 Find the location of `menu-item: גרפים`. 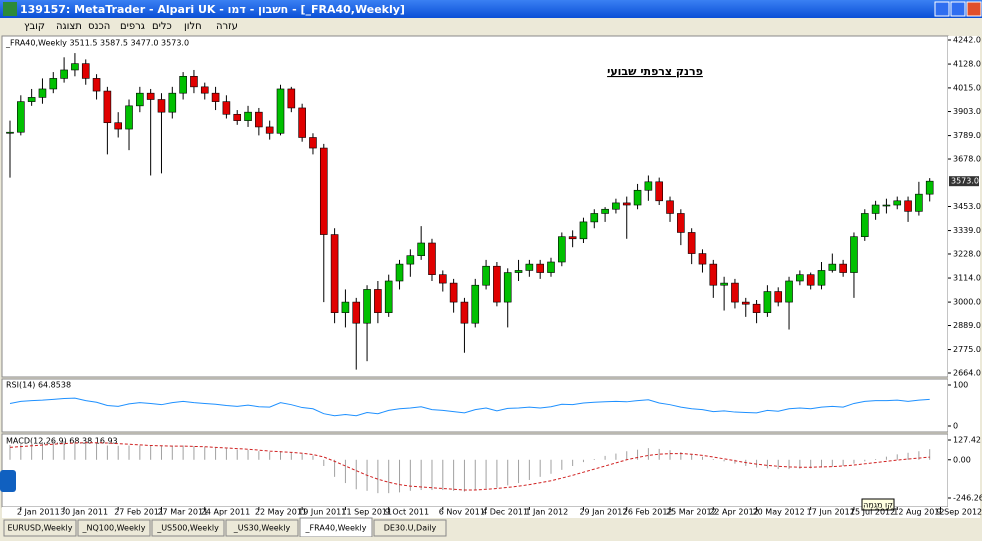

menu-item: גרפים is located at coordinates (132, 26).